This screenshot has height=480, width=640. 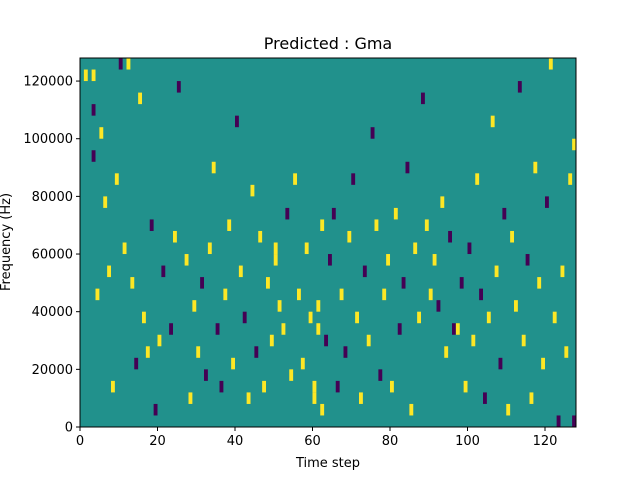 What do you see at coordinates (52, 197) in the screenshot?
I see `y-tick-label: 80000` at bounding box center [52, 197].